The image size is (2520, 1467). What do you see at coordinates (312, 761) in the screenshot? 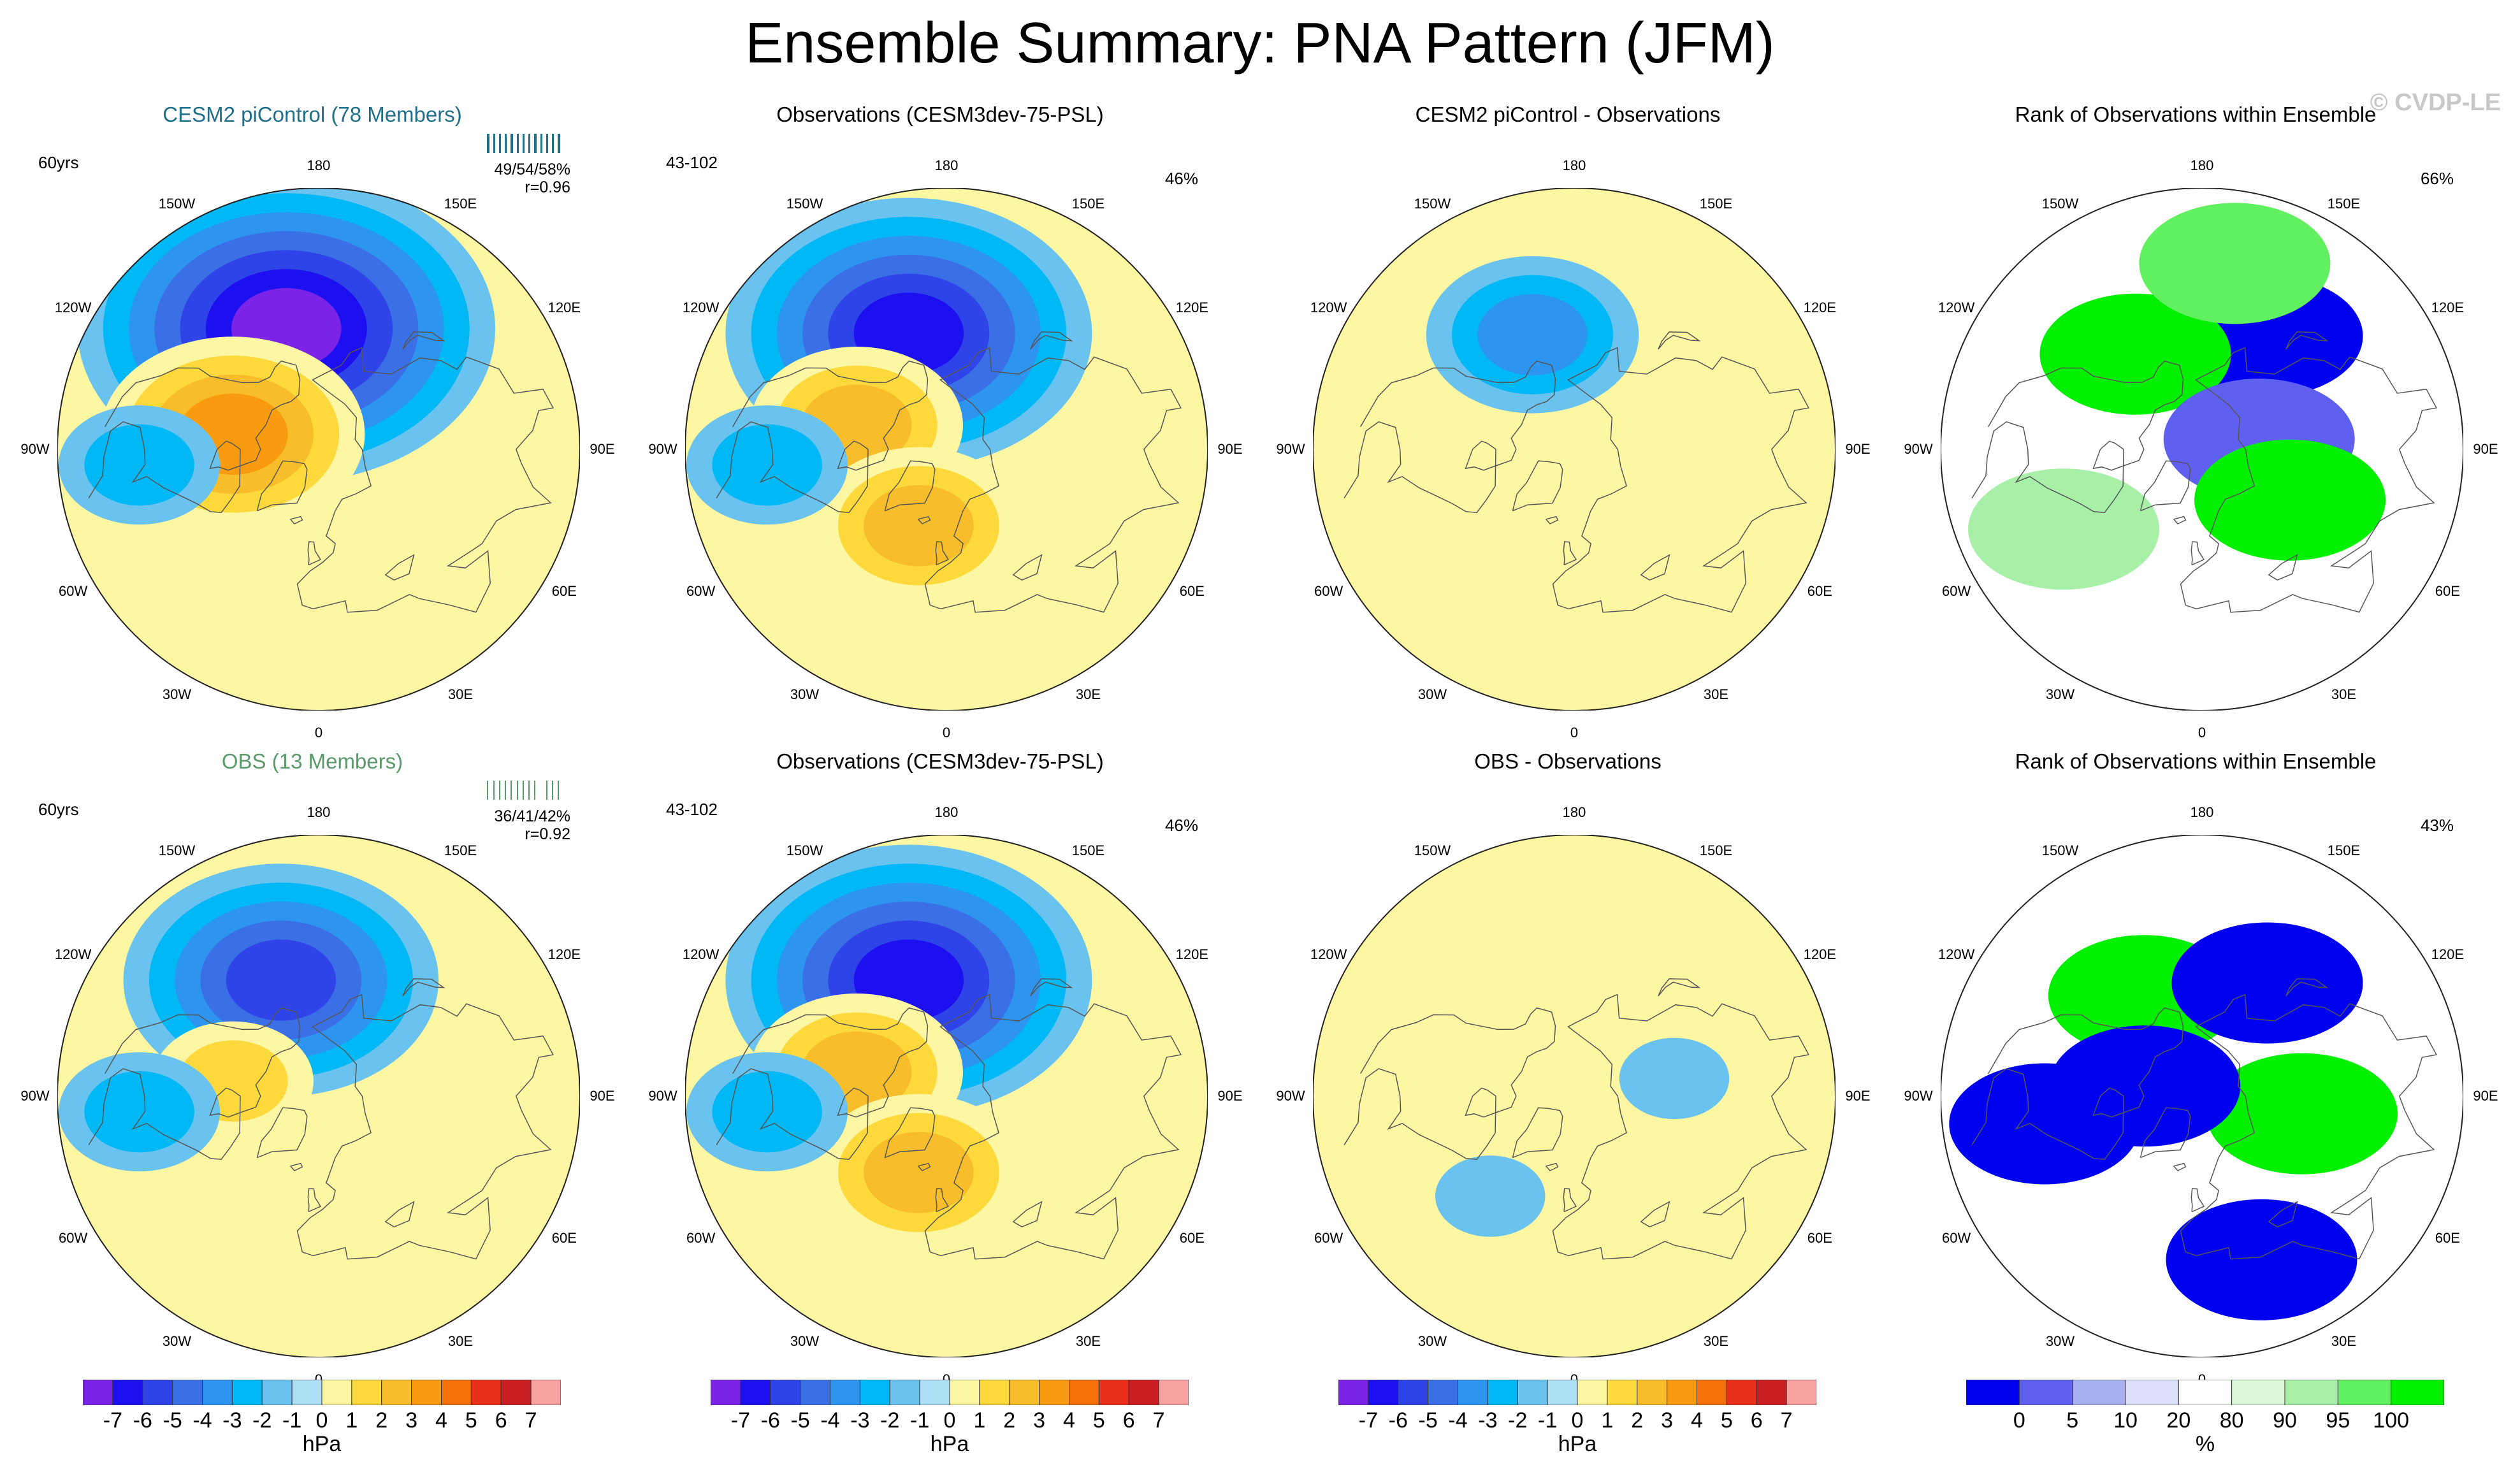
I see `panel-title: OBS (13 Members)` at bounding box center [312, 761].